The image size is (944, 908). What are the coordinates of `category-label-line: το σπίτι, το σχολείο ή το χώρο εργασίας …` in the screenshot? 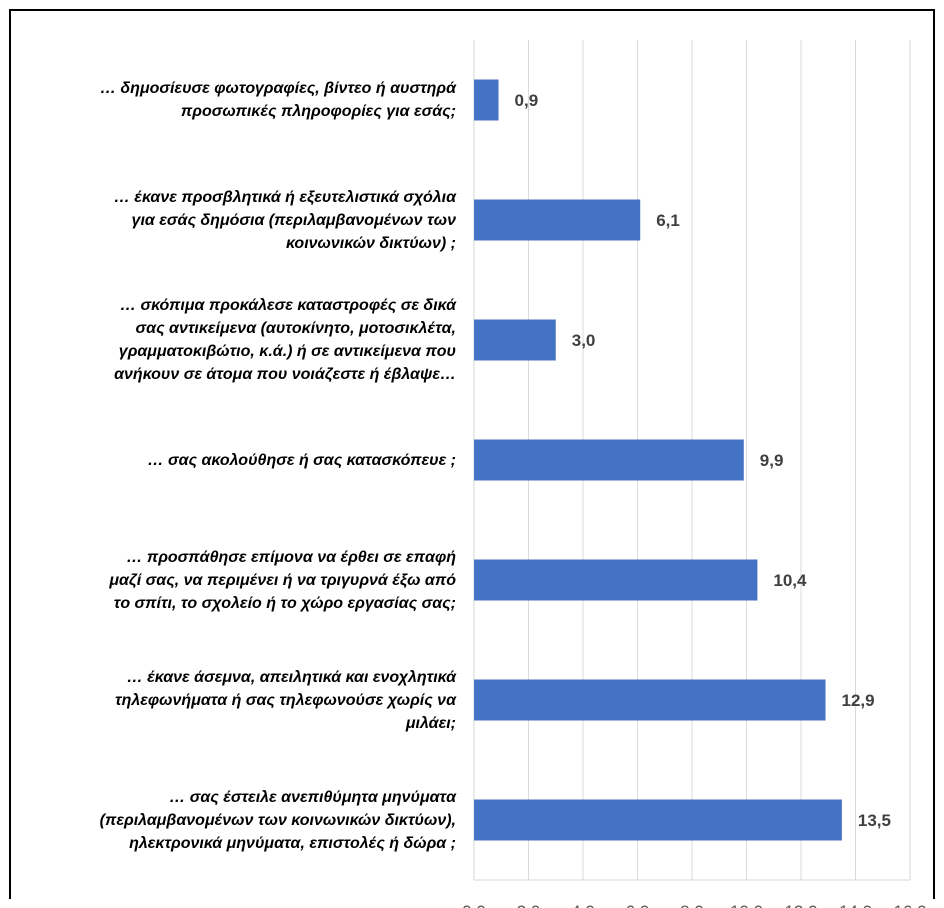 It's located at (284, 603).